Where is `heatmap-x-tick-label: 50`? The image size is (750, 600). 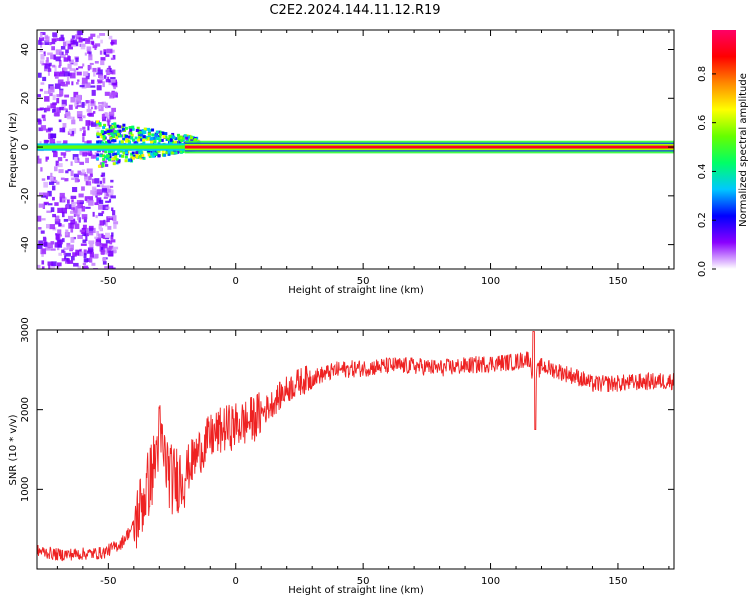 heatmap-x-tick-label: 50 is located at coordinates (363, 281).